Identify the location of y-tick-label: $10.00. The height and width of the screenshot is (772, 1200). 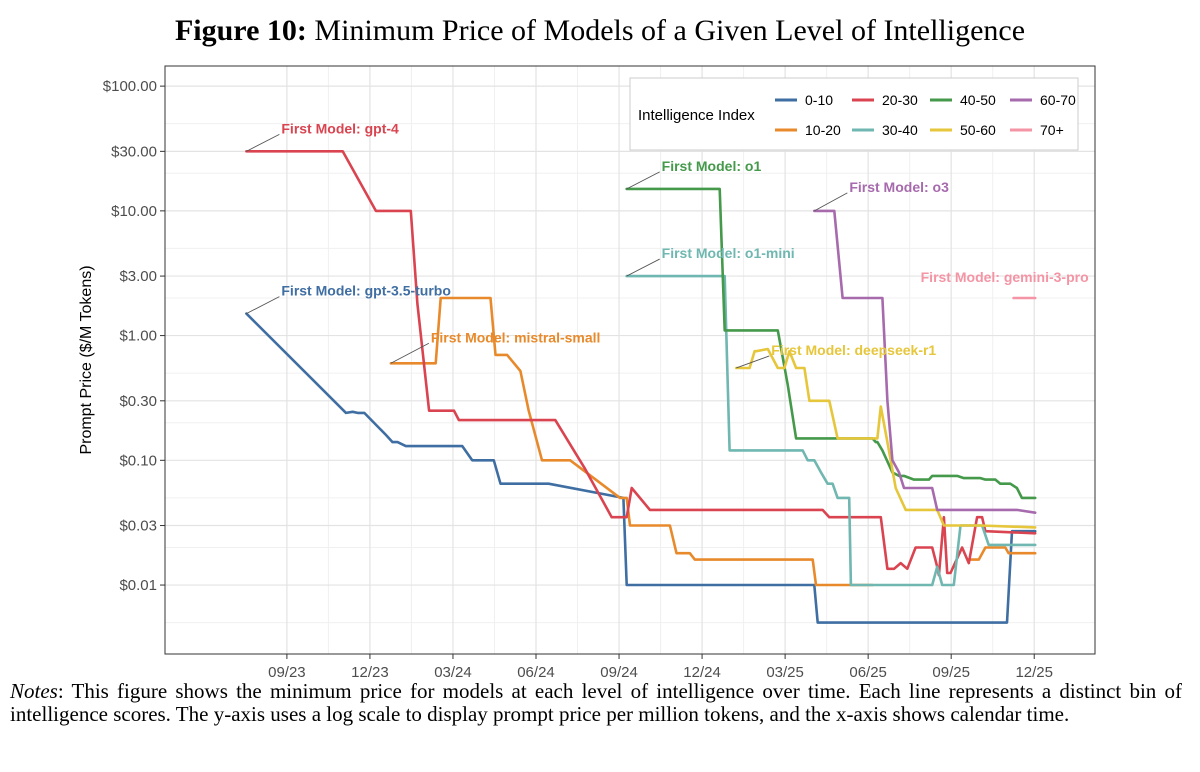
(134, 211).